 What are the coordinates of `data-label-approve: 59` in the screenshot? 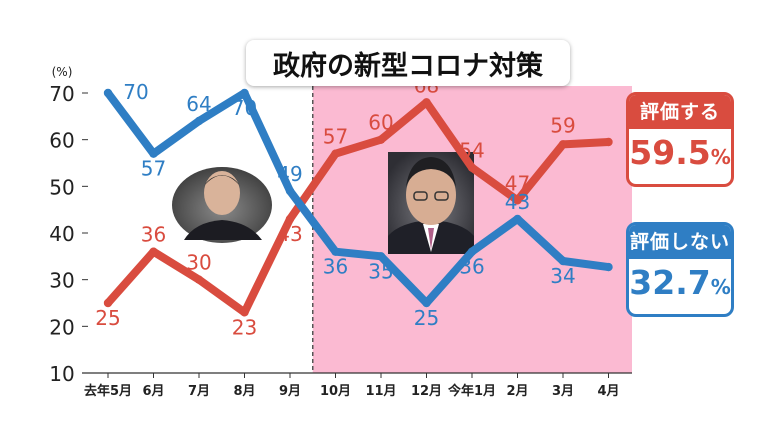 It's located at (562, 125).